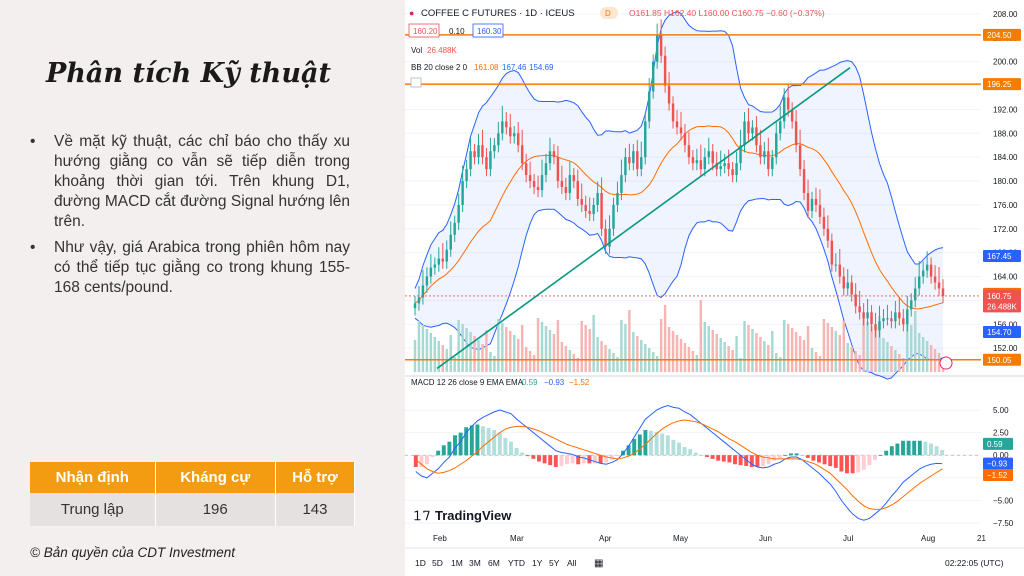  I want to click on timeframe-button: YTD, so click(516, 563).